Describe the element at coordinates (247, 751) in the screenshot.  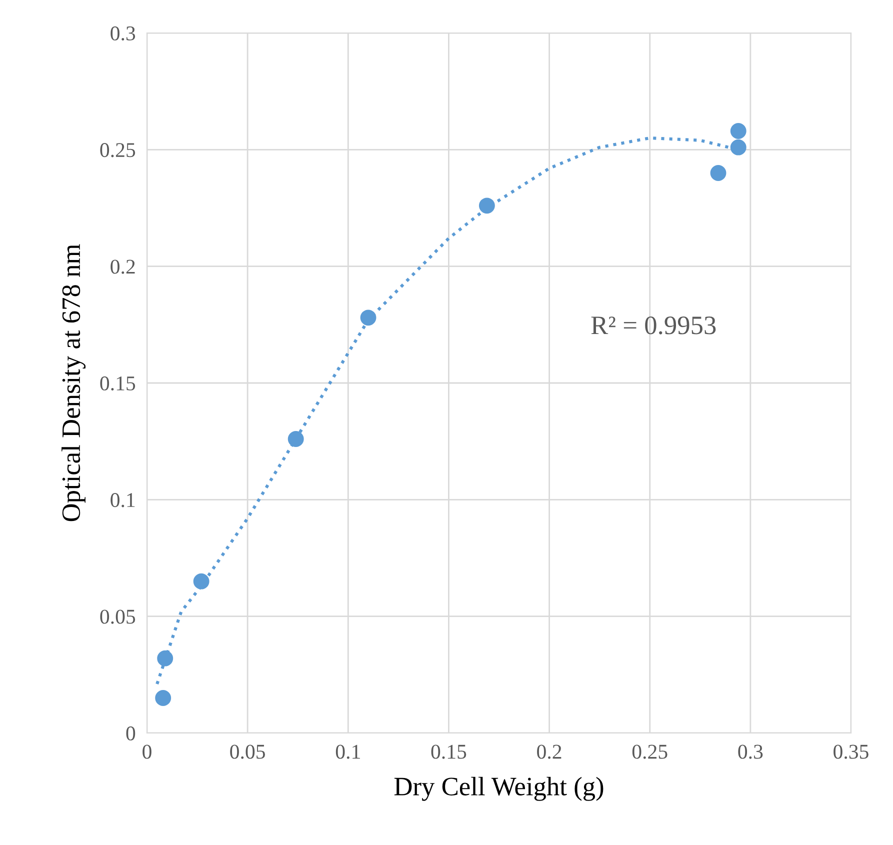
I see `x-tick-label: 0.05` at that location.